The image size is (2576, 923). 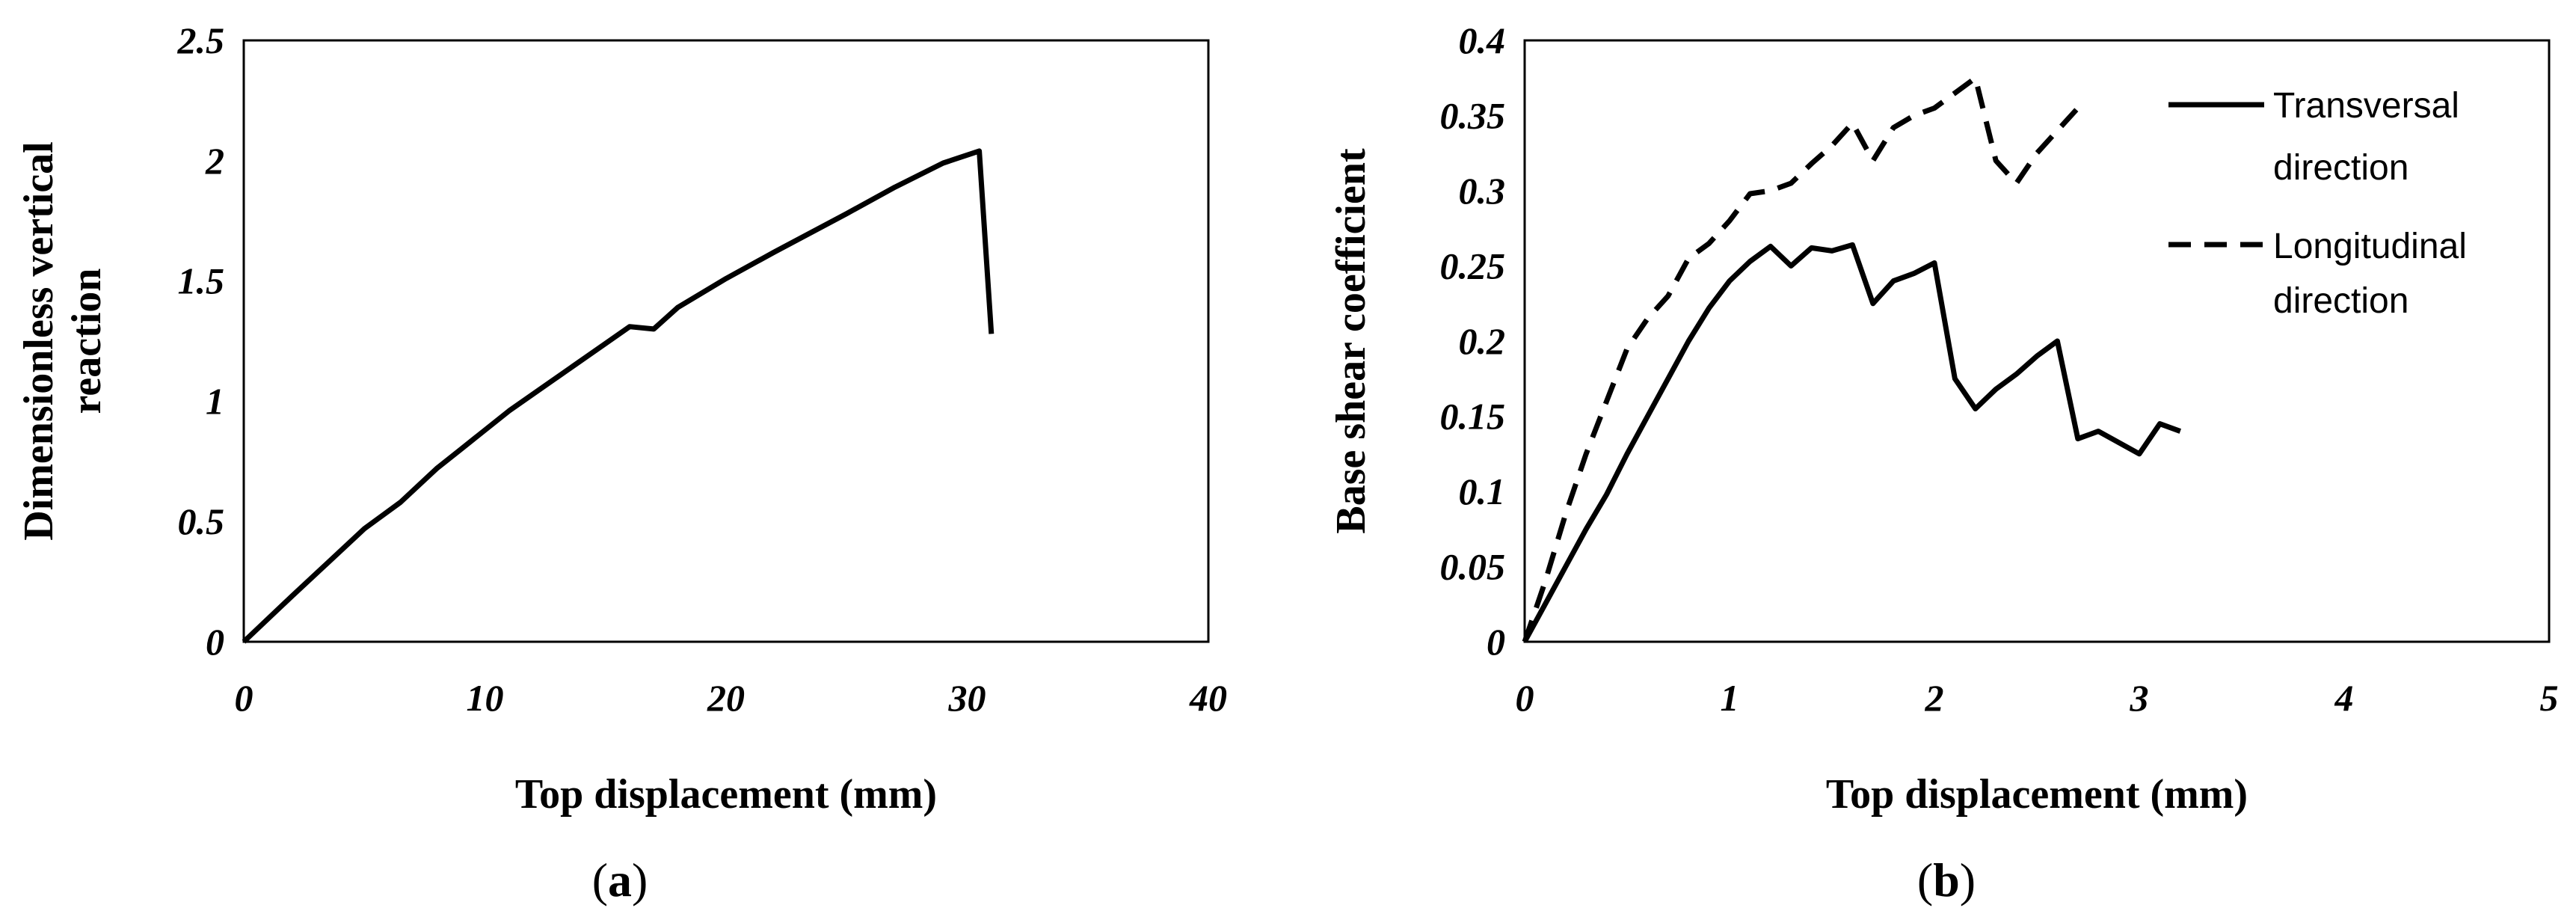 What do you see at coordinates (726, 698) in the screenshot?
I see `x-tick-label-a: 20` at bounding box center [726, 698].